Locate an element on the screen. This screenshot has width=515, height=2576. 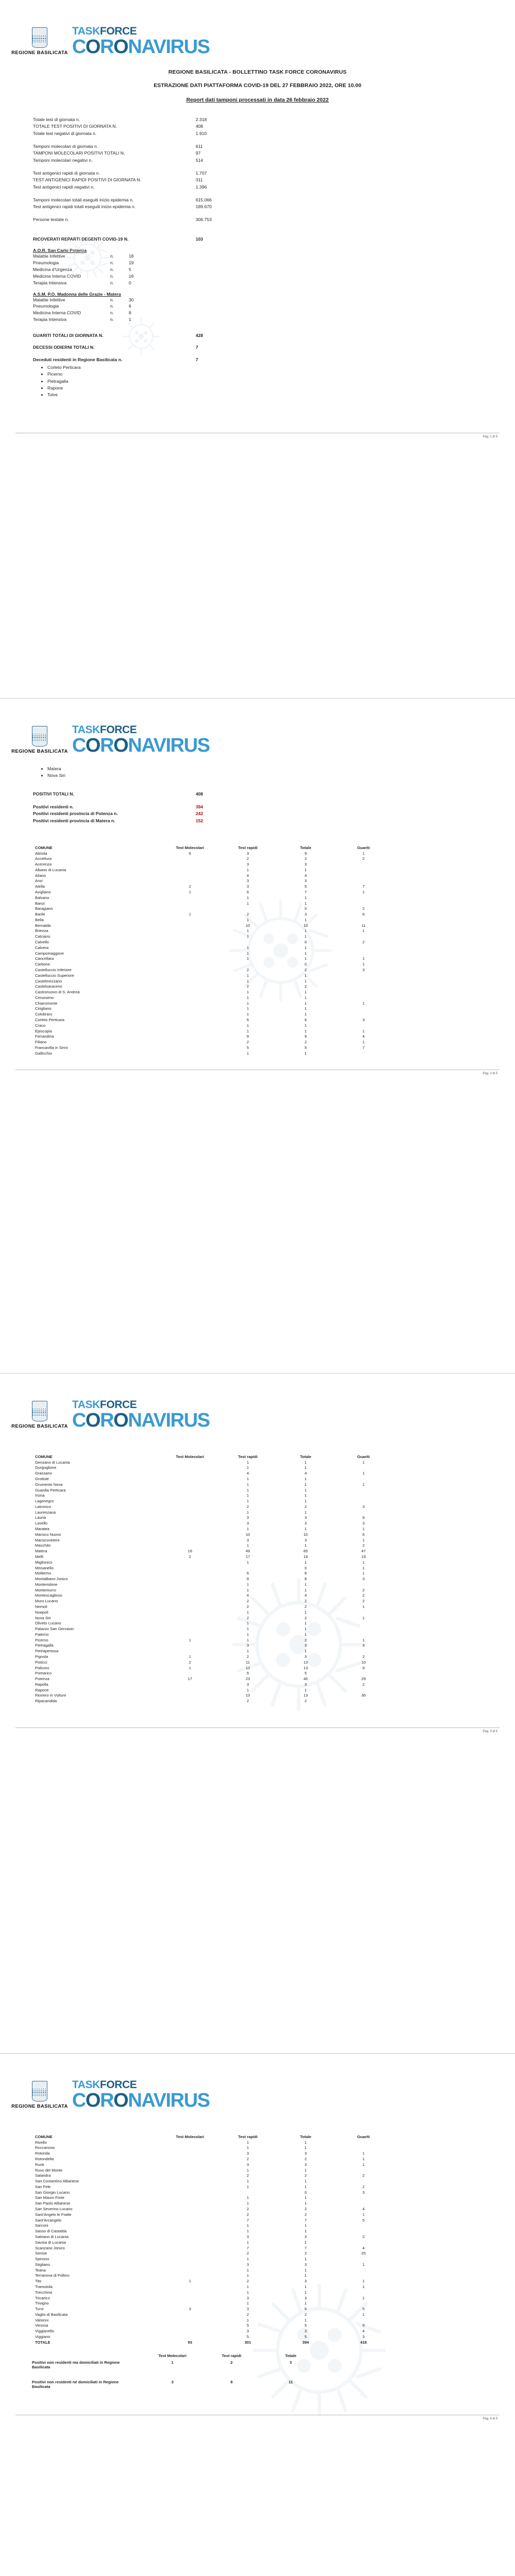
stat-row: TAMPONI MOLECOLARI POSITIVI TOTALI N. 97 is located at coordinates (117, 153).